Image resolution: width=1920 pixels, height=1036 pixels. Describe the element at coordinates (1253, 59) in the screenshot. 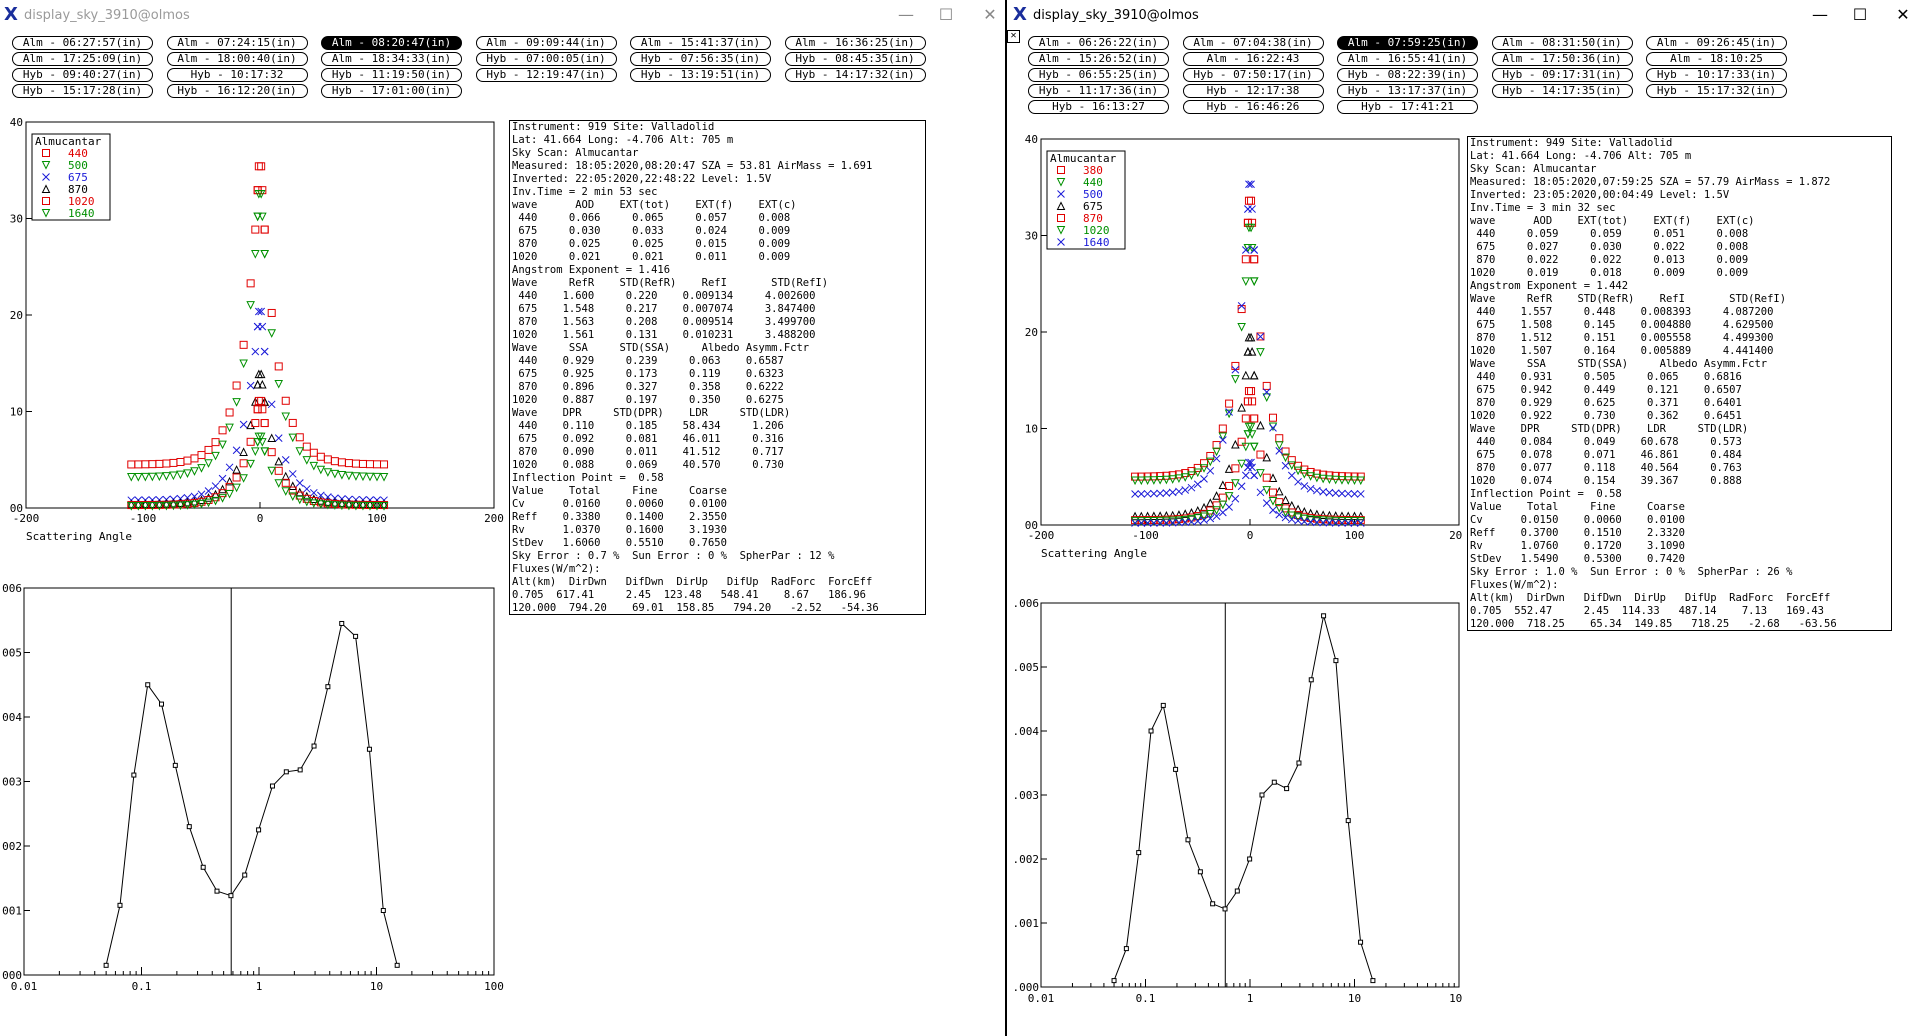

I see `scan-button: Alm - 16:22:43` at that location.